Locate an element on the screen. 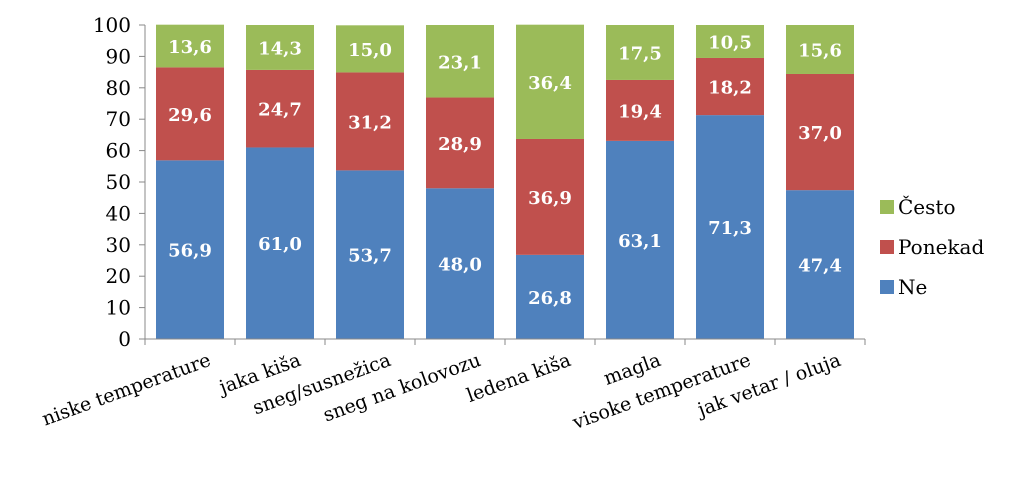 Image resolution: width=1025 pixels, height=480 pixels. data-label: 14,3 is located at coordinates (280, 48).